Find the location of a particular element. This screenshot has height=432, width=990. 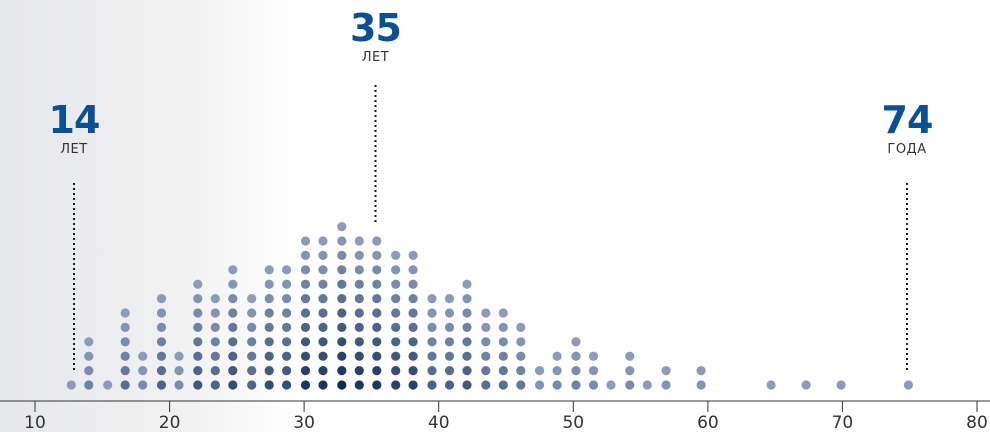

annotation-max-value: 74 is located at coordinates (907, 120).